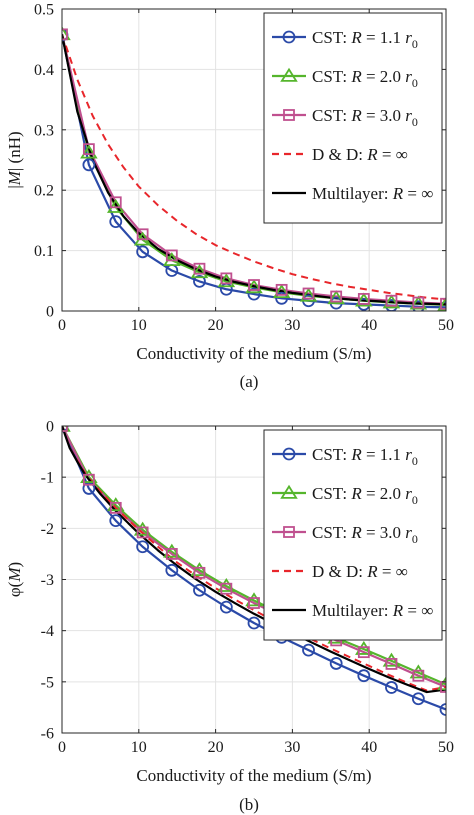  Describe the element at coordinates (47, 580) in the screenshot. I see `y-tick-label: -3` at that location.